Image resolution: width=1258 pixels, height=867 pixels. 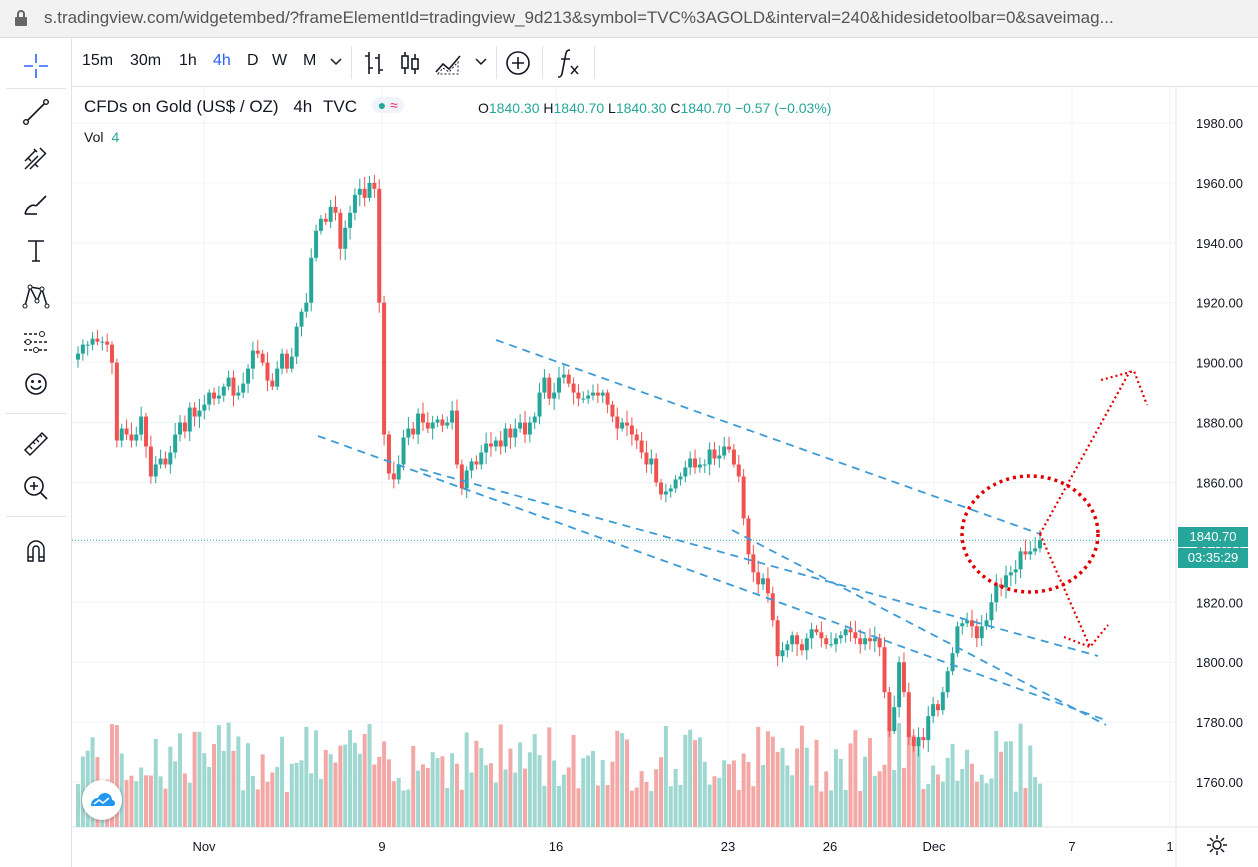 I want to click on fx-icon, so click(x=569, y=63).